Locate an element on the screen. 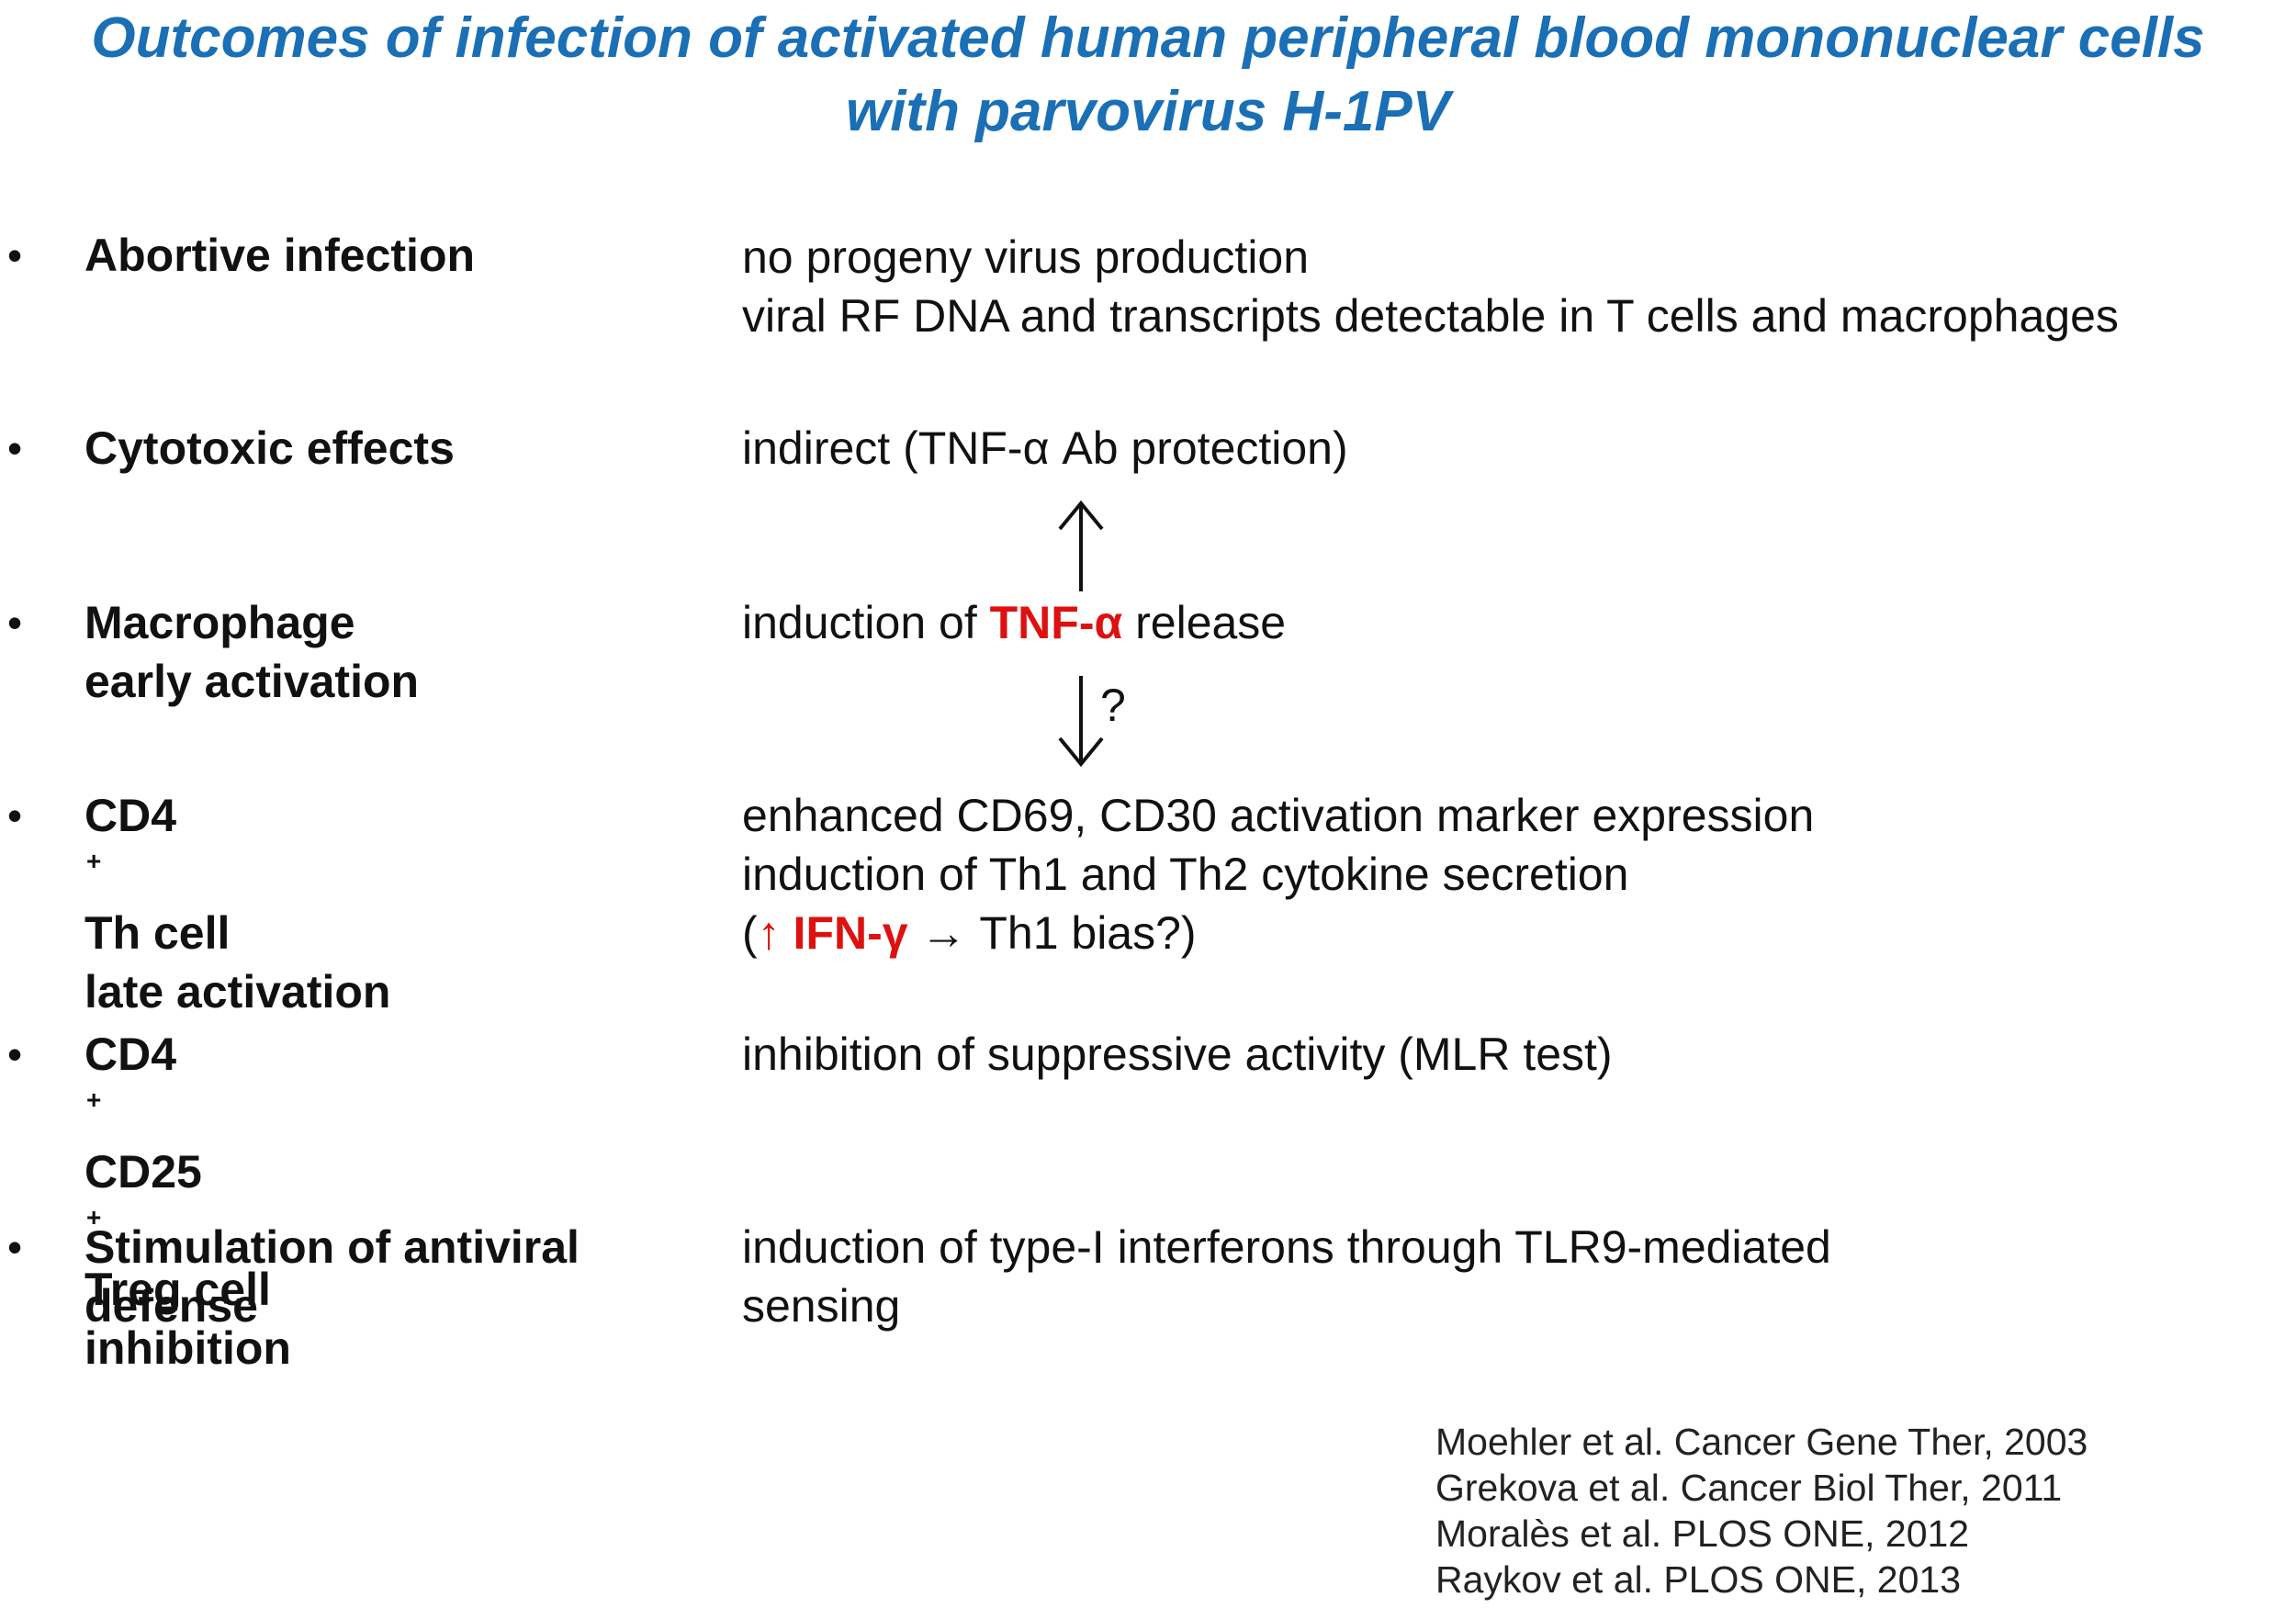  reference-item: Raykov et al. PLOS ONE, 2013 is located at coordinates (1698, 1579).